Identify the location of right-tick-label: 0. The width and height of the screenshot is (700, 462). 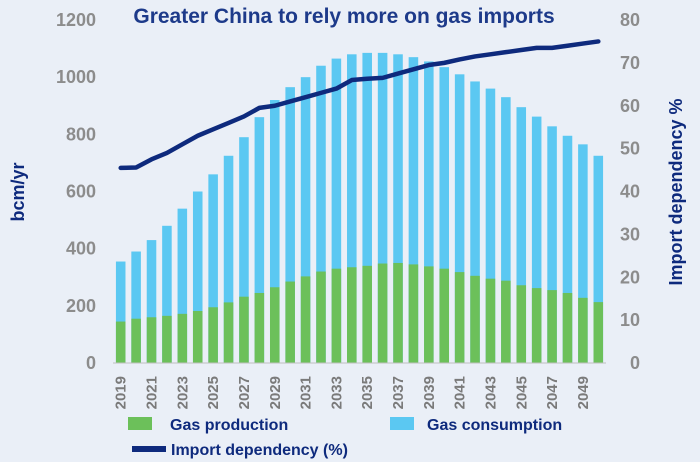
(635, 363).